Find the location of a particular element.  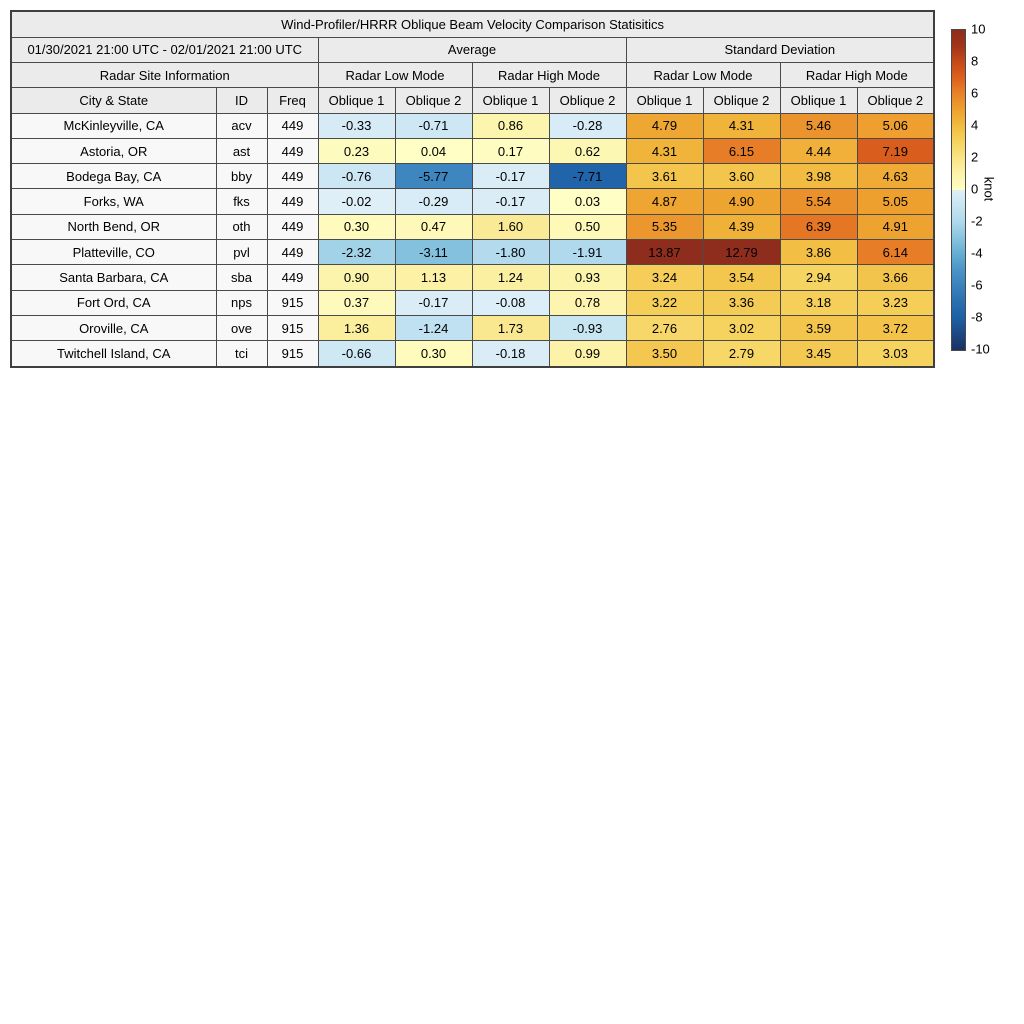

value-cell: -7.71 is located at coordinates (587, 176).